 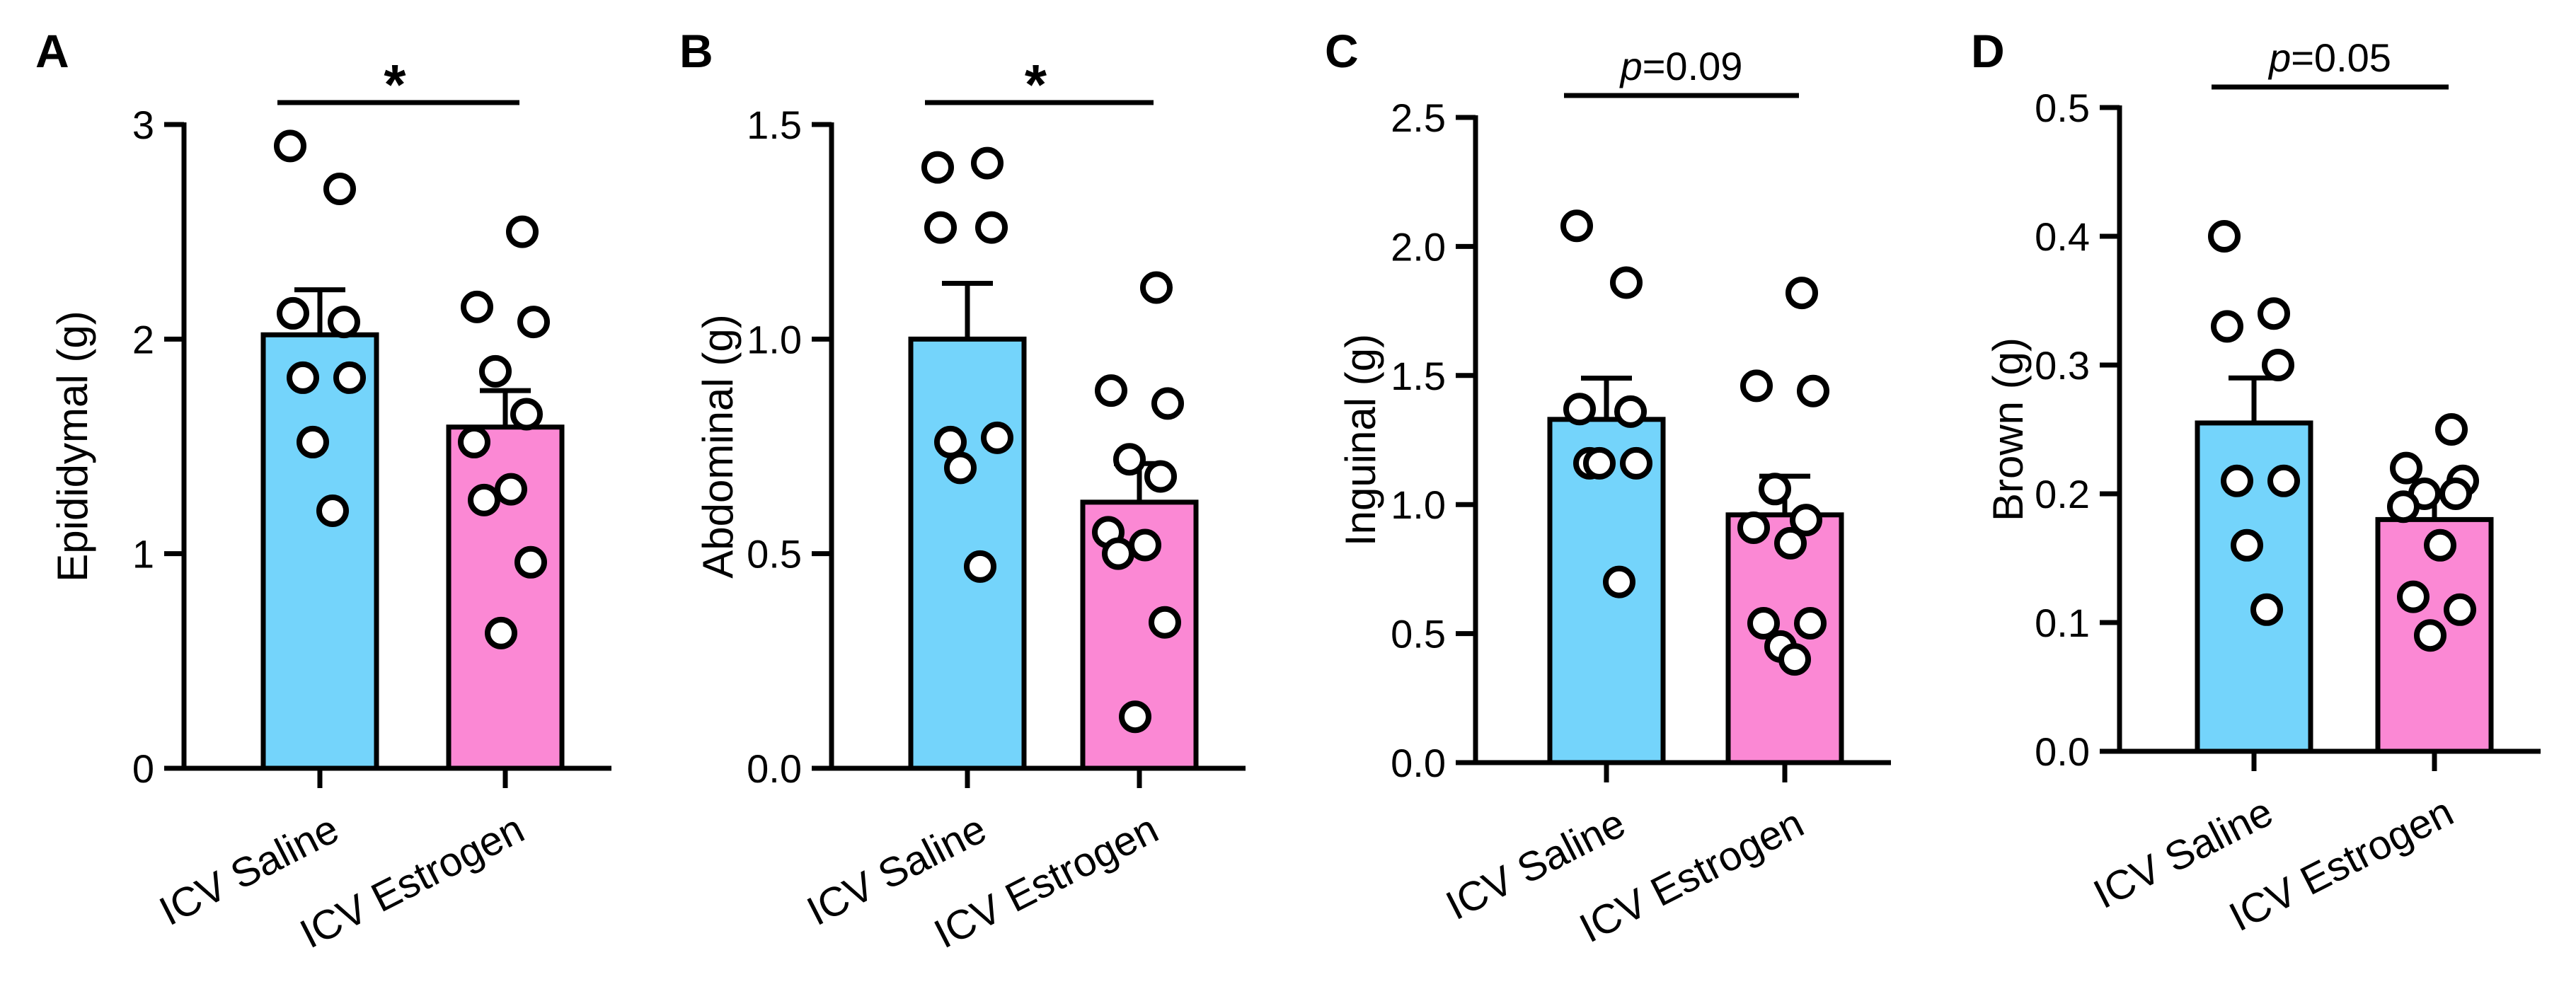 I want to click on panel-letter: C, so click(x=1342, y=51).